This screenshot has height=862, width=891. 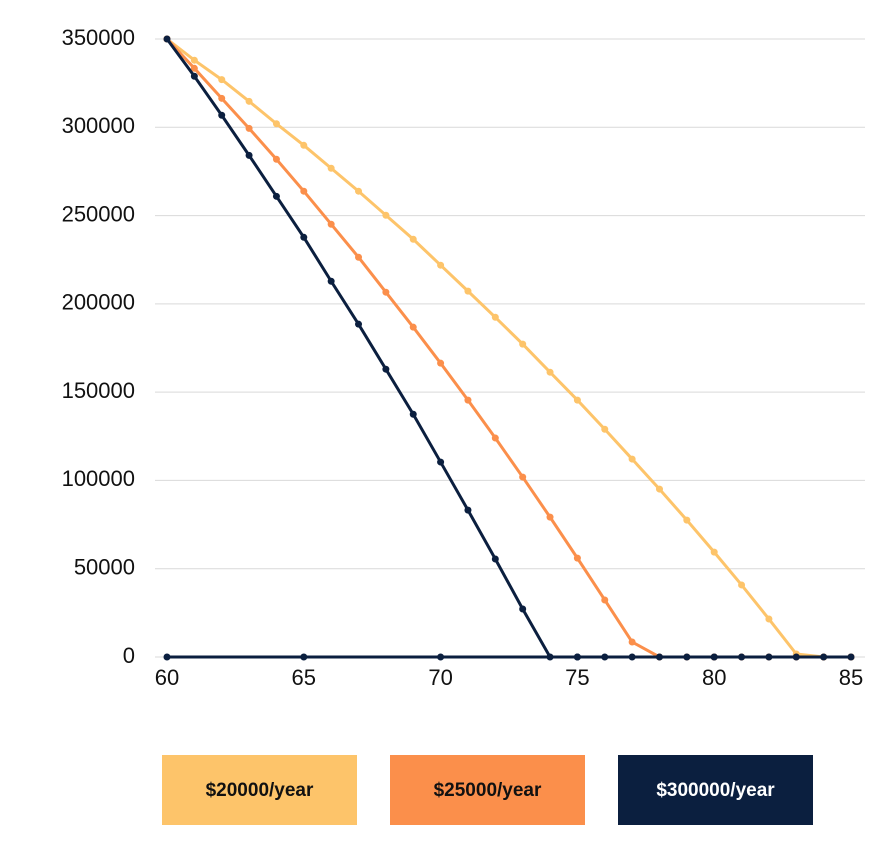 I want to click on legend-item: $25000/year, so click(x=487, y=790).